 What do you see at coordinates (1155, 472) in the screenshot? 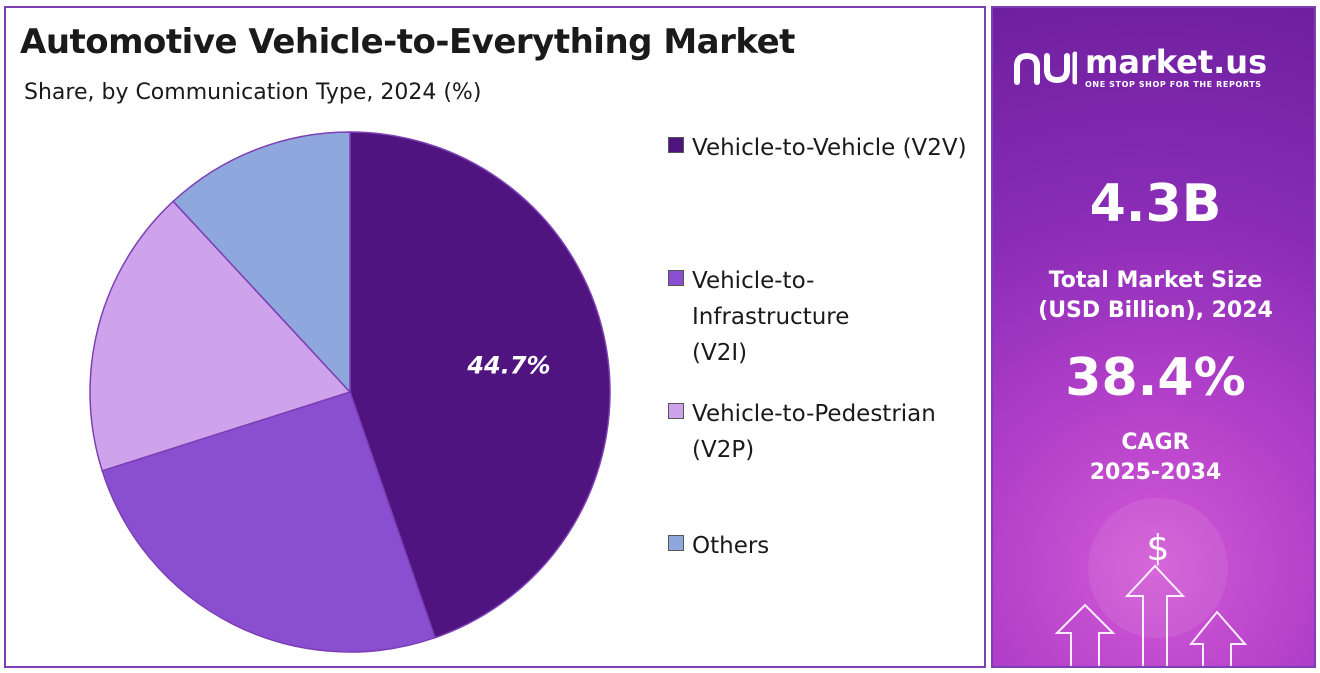
I see `cagr-label-2: 2025-2034` at bounding box center [1155, 472].